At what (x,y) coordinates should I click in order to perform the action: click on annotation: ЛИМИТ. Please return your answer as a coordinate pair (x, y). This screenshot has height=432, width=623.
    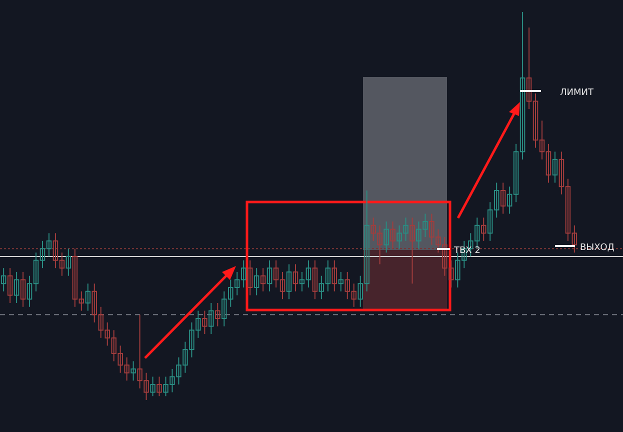
    Looking at the image, I should click on (577, 93).